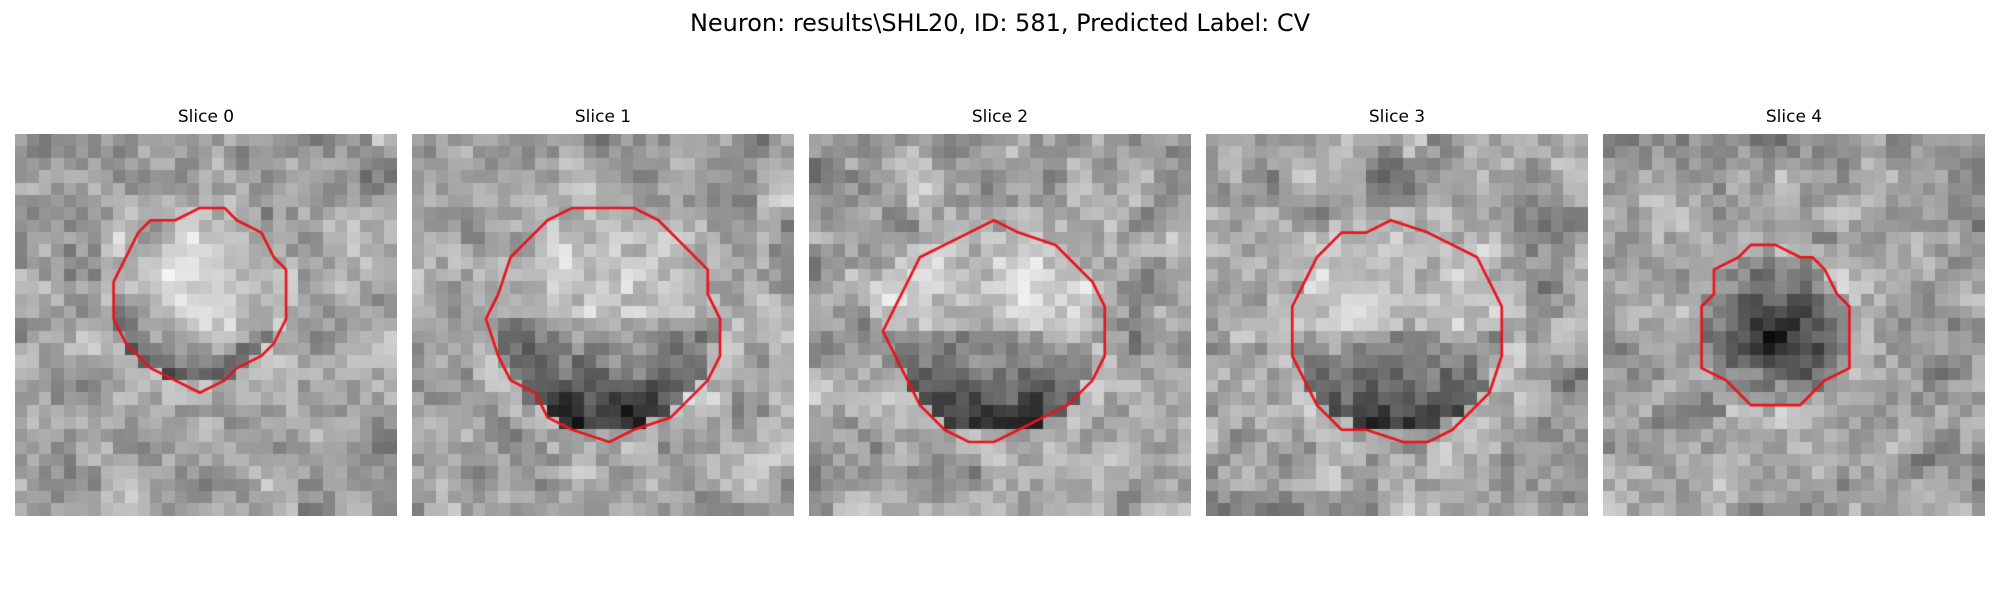 The image size is (2000, 600). I want to click on slice-title: Slice 1, so click(603, 117).